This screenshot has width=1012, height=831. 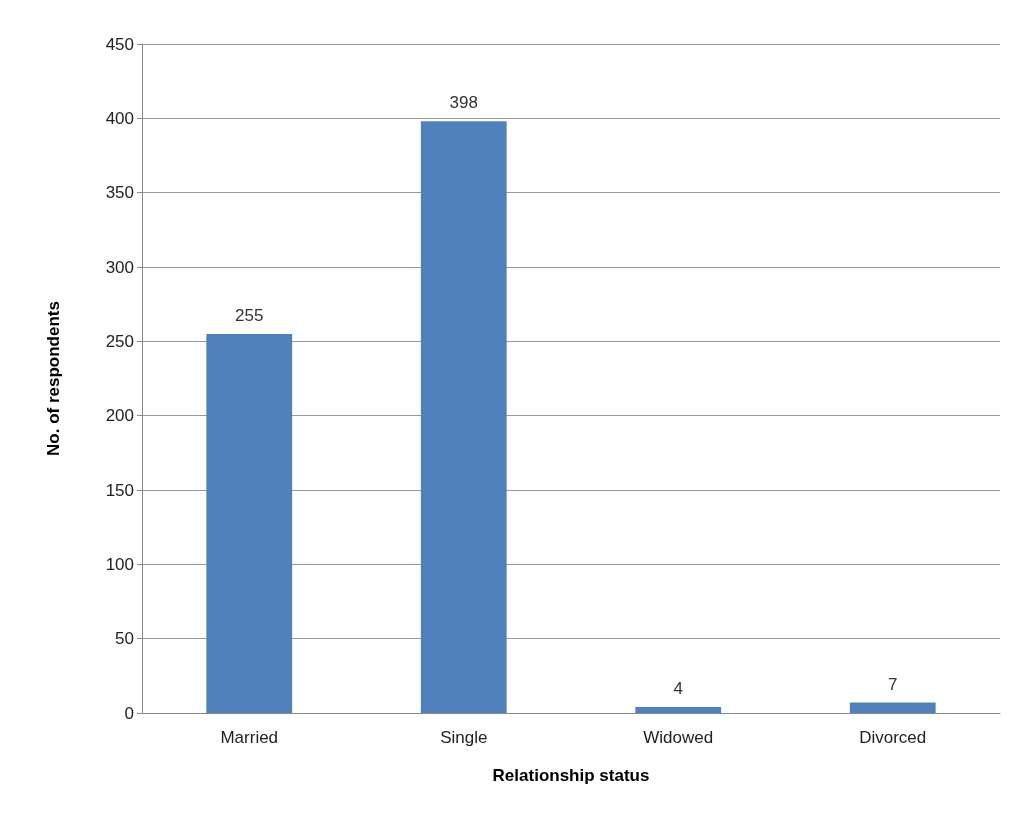 What do you see at coordinates (893, 684) in the screenshot?
I see `data-label: 7` at bounding box center [893, 684].